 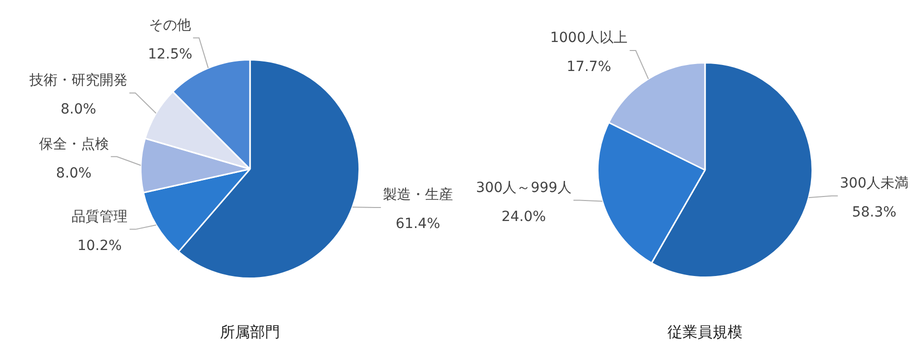 I want to click on text: 従業員規模, so click(x=705, y=331).